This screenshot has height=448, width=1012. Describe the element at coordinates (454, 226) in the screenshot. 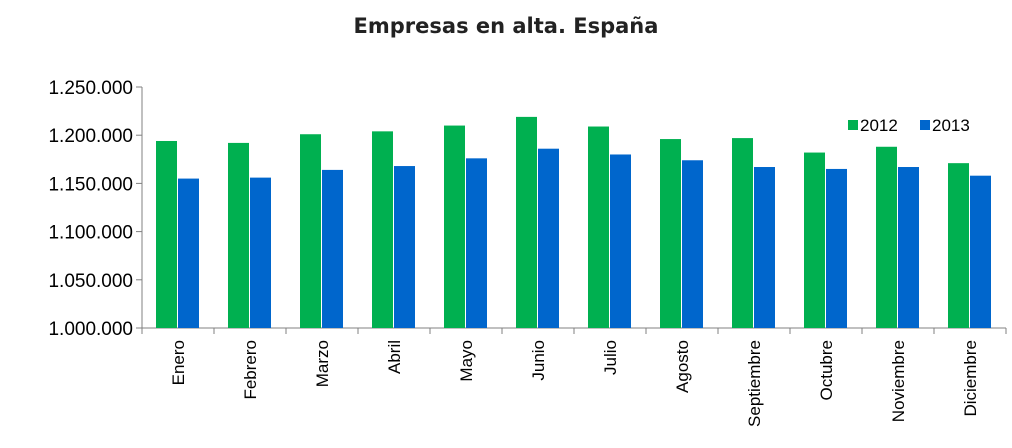

I see `bar-2012-mayo` at that location.